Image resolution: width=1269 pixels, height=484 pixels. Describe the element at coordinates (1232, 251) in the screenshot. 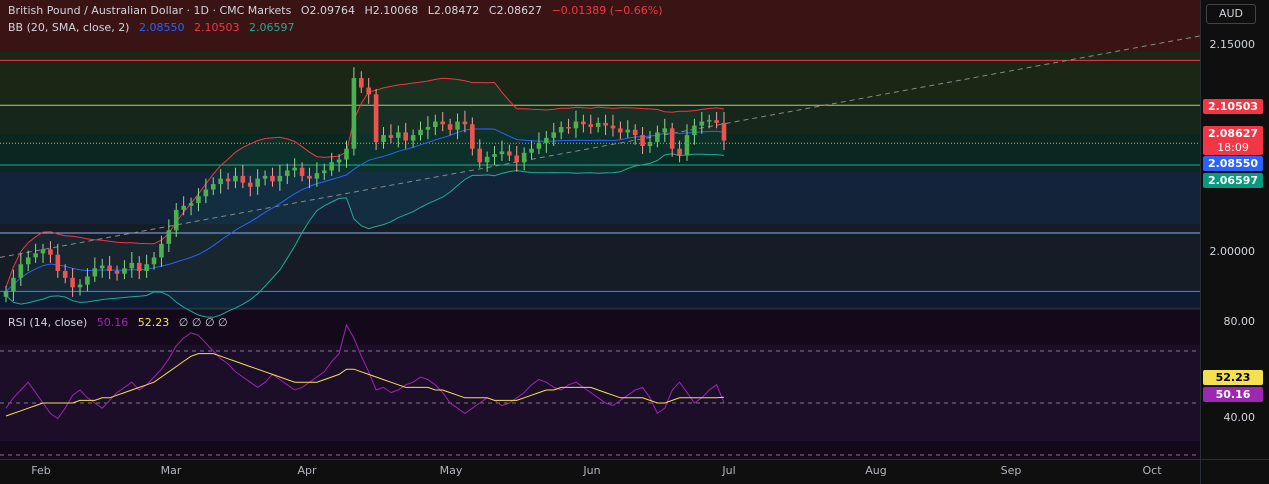

I see `price-tick-label: 2.00000` at that location.